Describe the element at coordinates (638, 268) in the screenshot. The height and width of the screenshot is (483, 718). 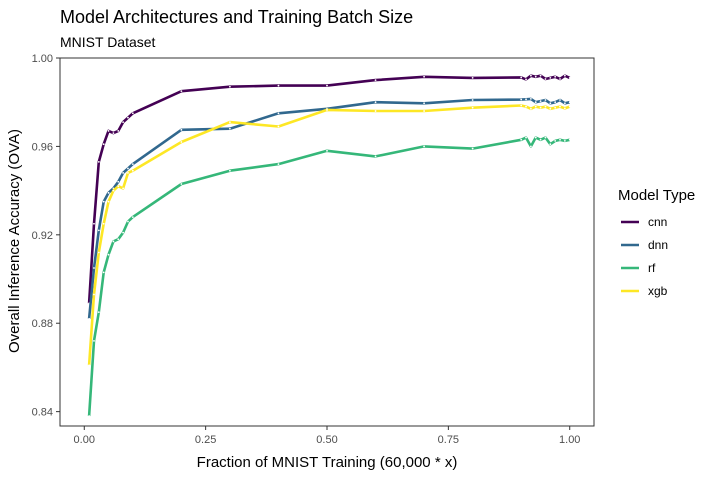
I see `legend-item-rf: rf` at that location.